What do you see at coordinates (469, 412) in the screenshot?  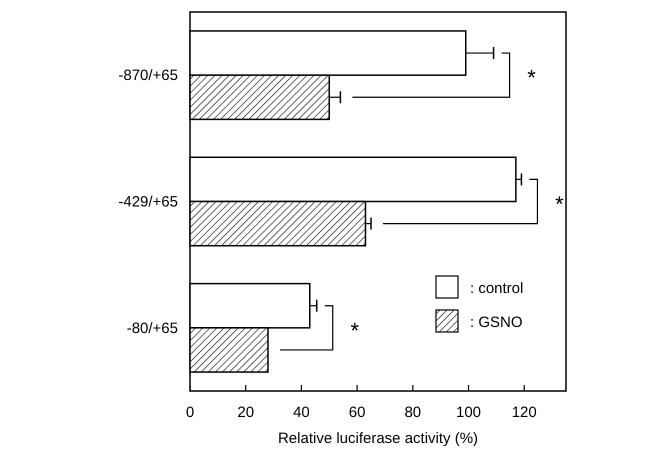 I see `x-tick-label: 100` at bounding box center [469, 412].